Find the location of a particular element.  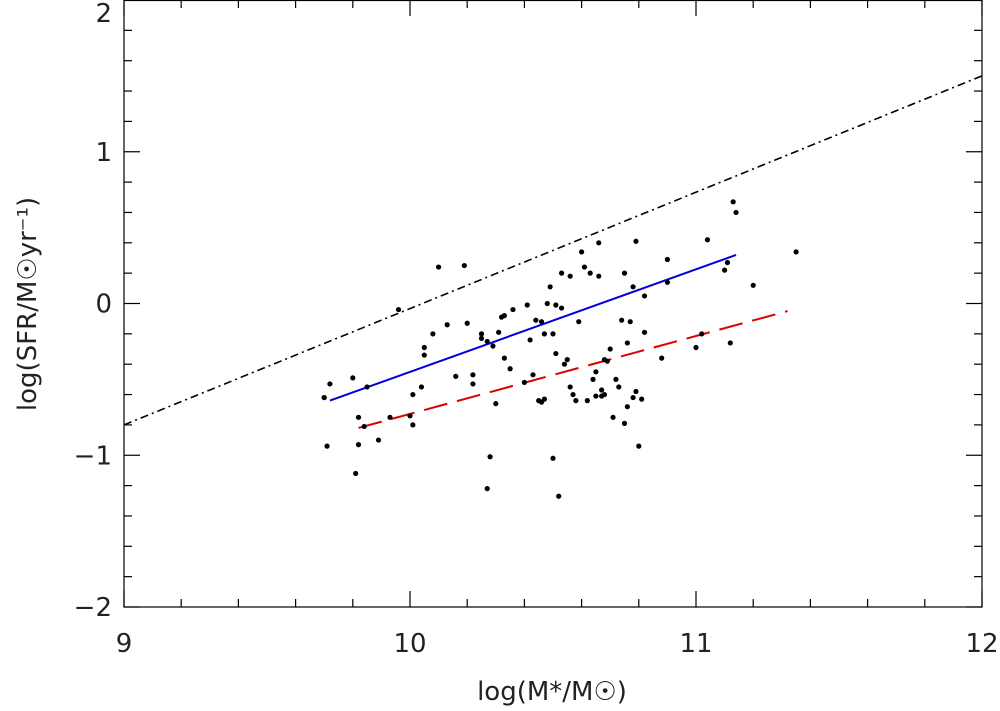

x-tick-label: 10 is located at coordinates (409, 644).